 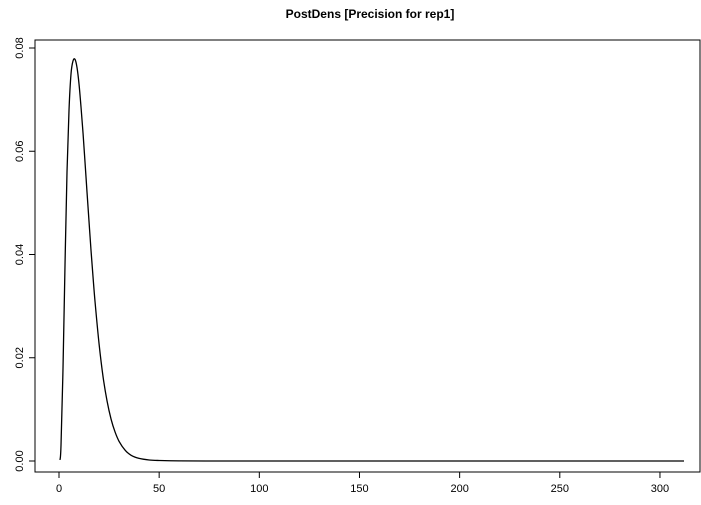 I want to click on x-tick-label: 0, so click(x=59, y=489).